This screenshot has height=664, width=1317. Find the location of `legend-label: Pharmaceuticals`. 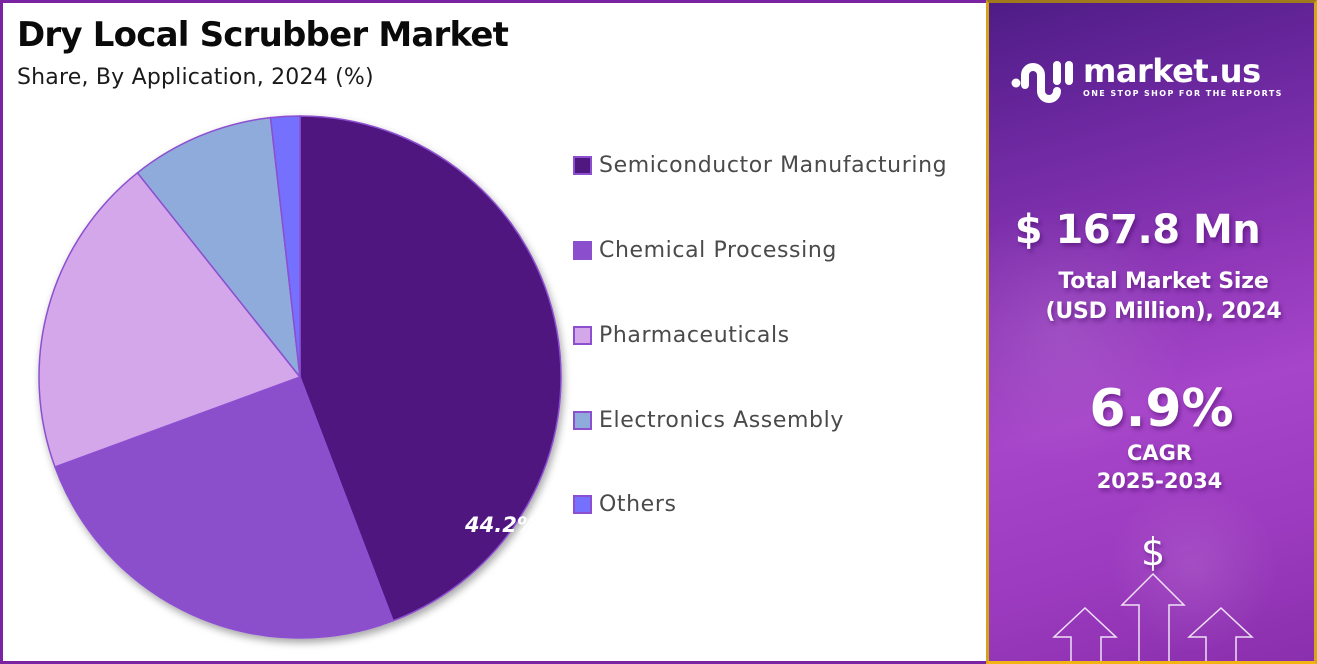

legend-label: Pharmaceuticals is located at coordinates (694, 335).